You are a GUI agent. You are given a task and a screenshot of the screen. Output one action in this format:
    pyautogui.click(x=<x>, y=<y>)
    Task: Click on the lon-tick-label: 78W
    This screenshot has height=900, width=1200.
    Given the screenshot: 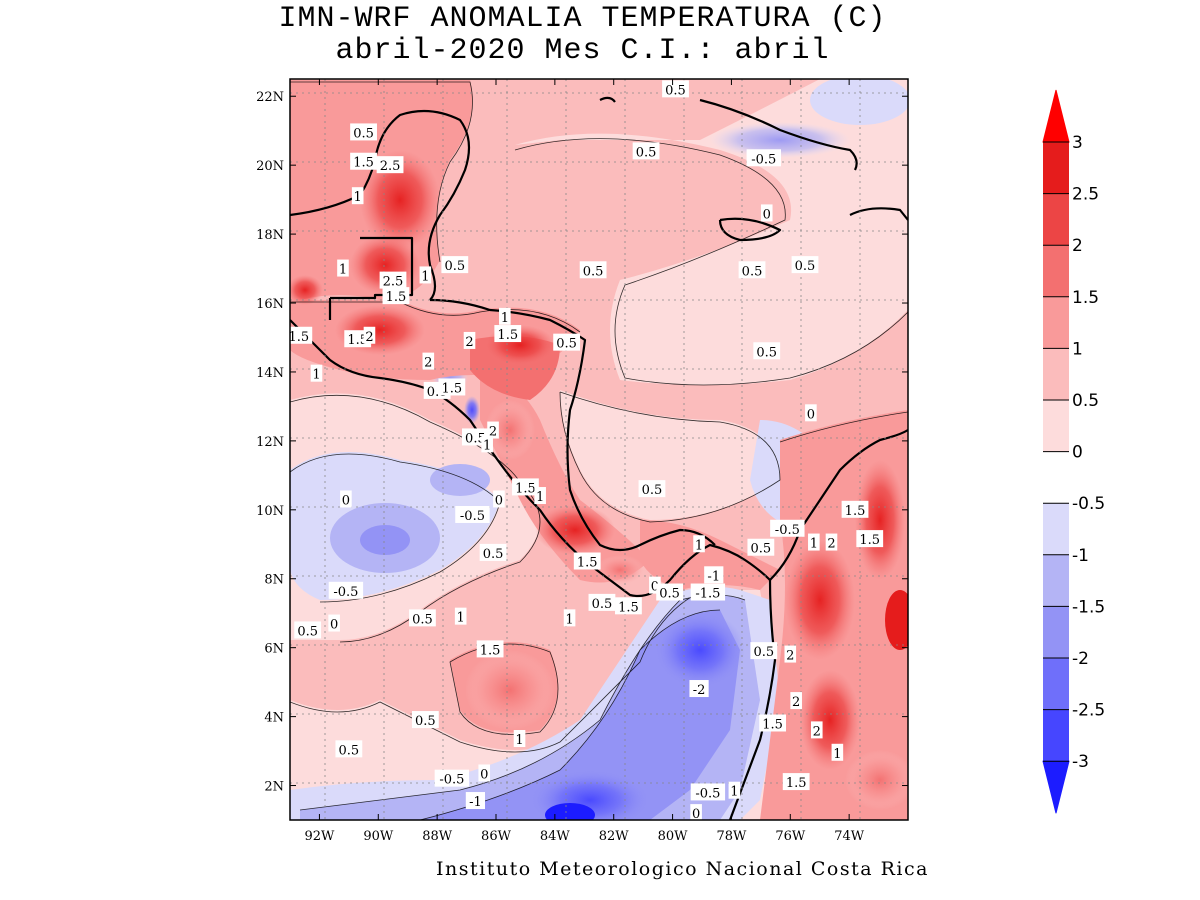 What is the action you would take?
    pyautogui.click(x=731, y=836)
    